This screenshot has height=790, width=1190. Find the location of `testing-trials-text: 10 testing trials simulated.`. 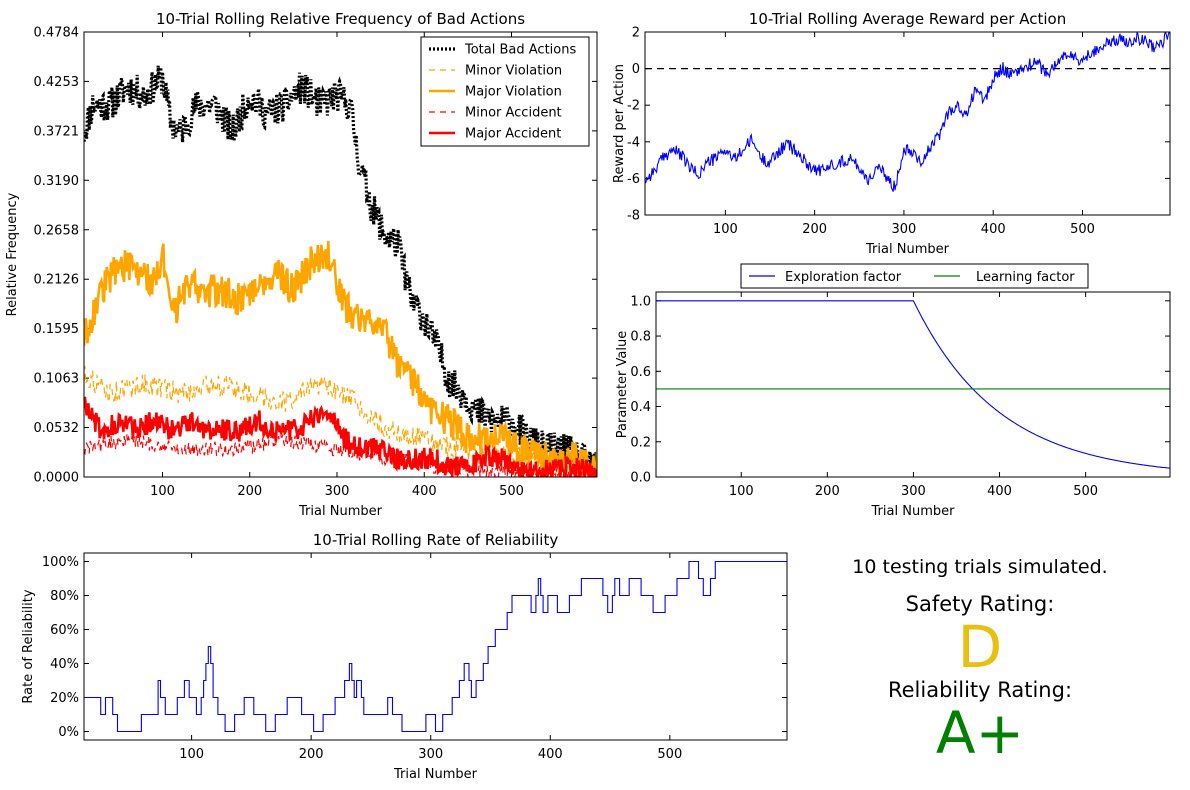

testing-trials-text: 10 testing trials simulated. is located at coordinates (980, 567).